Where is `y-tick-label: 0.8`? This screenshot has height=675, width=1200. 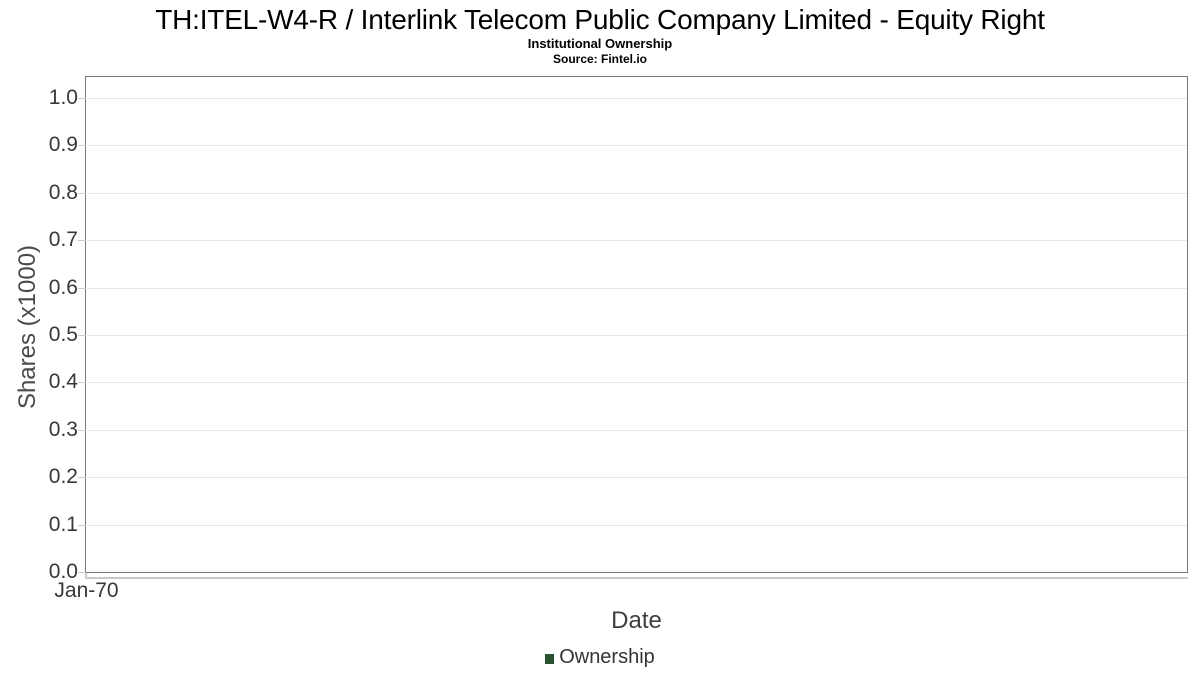
y-tick-label: 0.8 is located at coordinates (63, 192).